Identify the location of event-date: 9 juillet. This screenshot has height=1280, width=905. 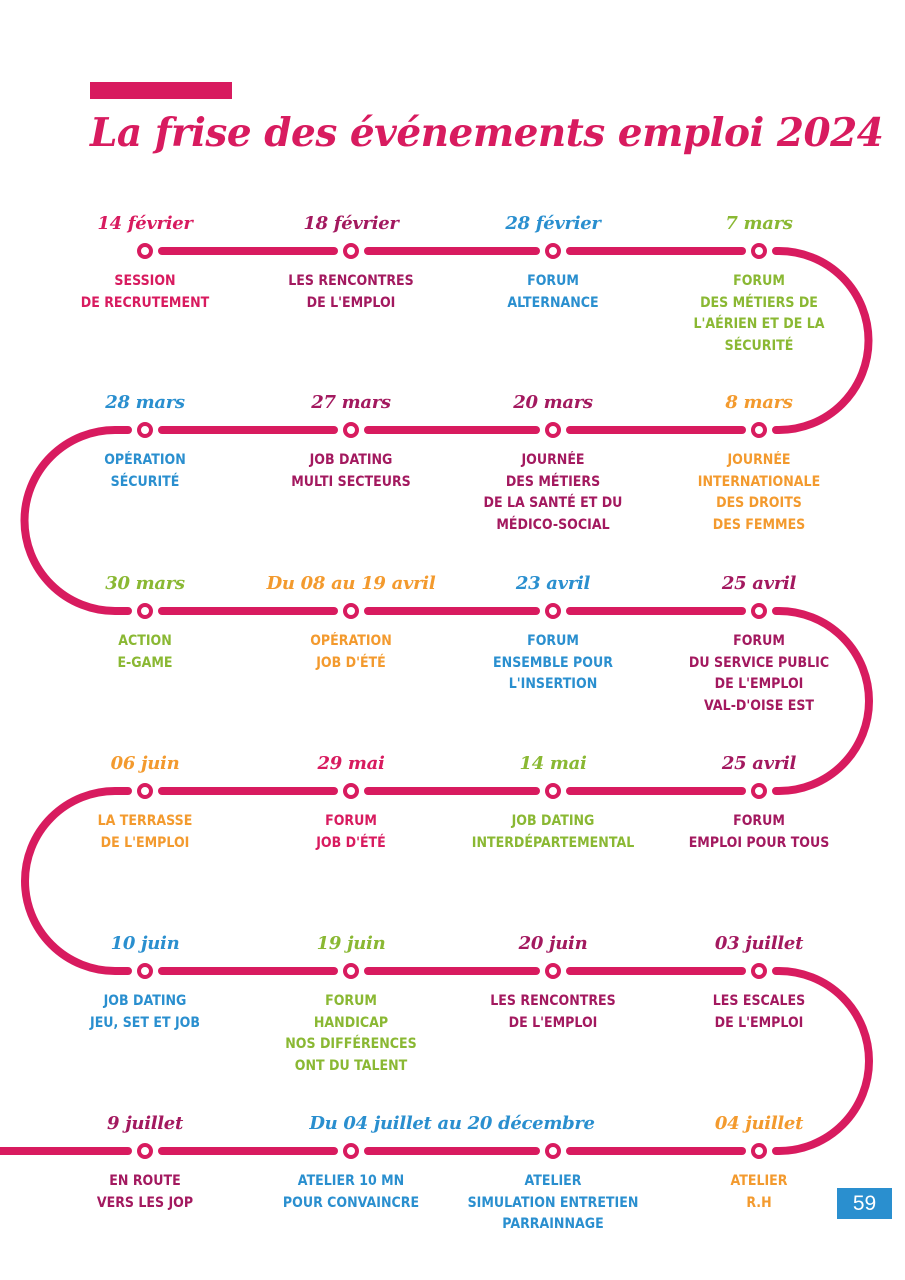
(145, 1123).